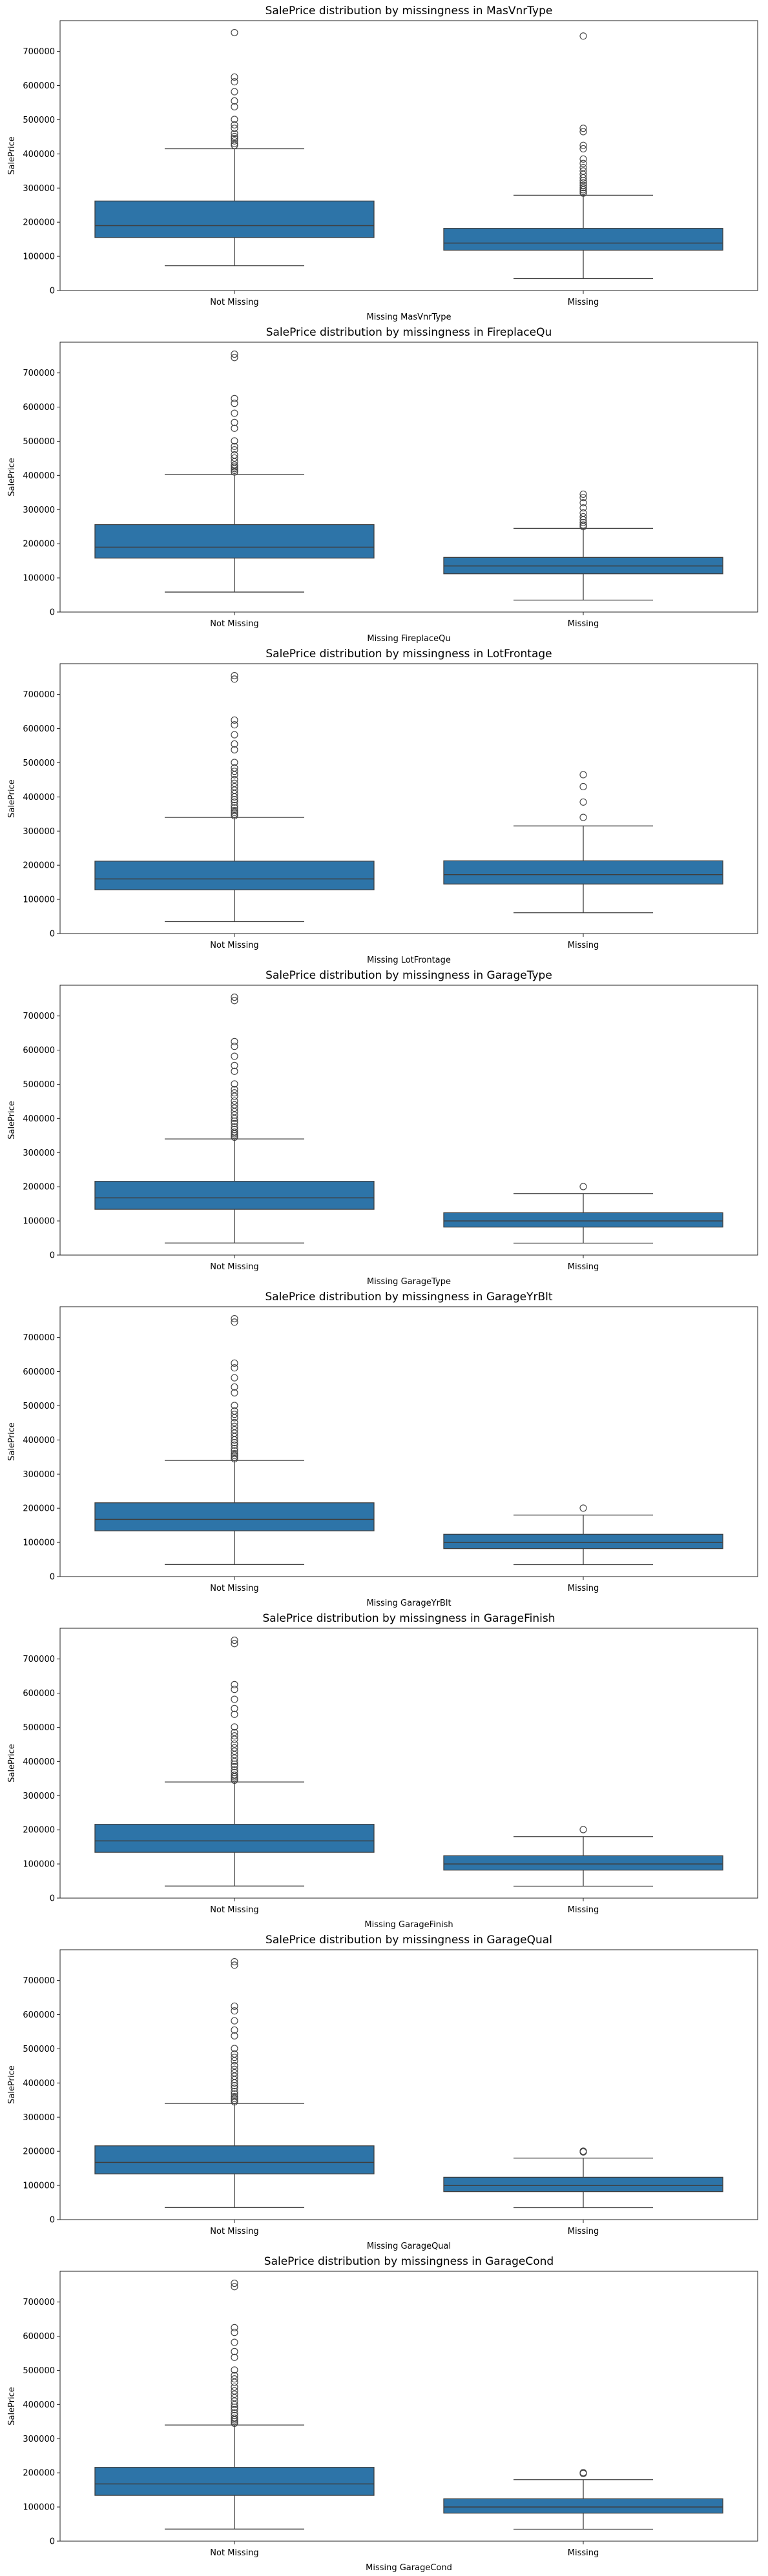 This screenshot has height=2576, width=768. I want to click on iqr-box, so click(583, 872).